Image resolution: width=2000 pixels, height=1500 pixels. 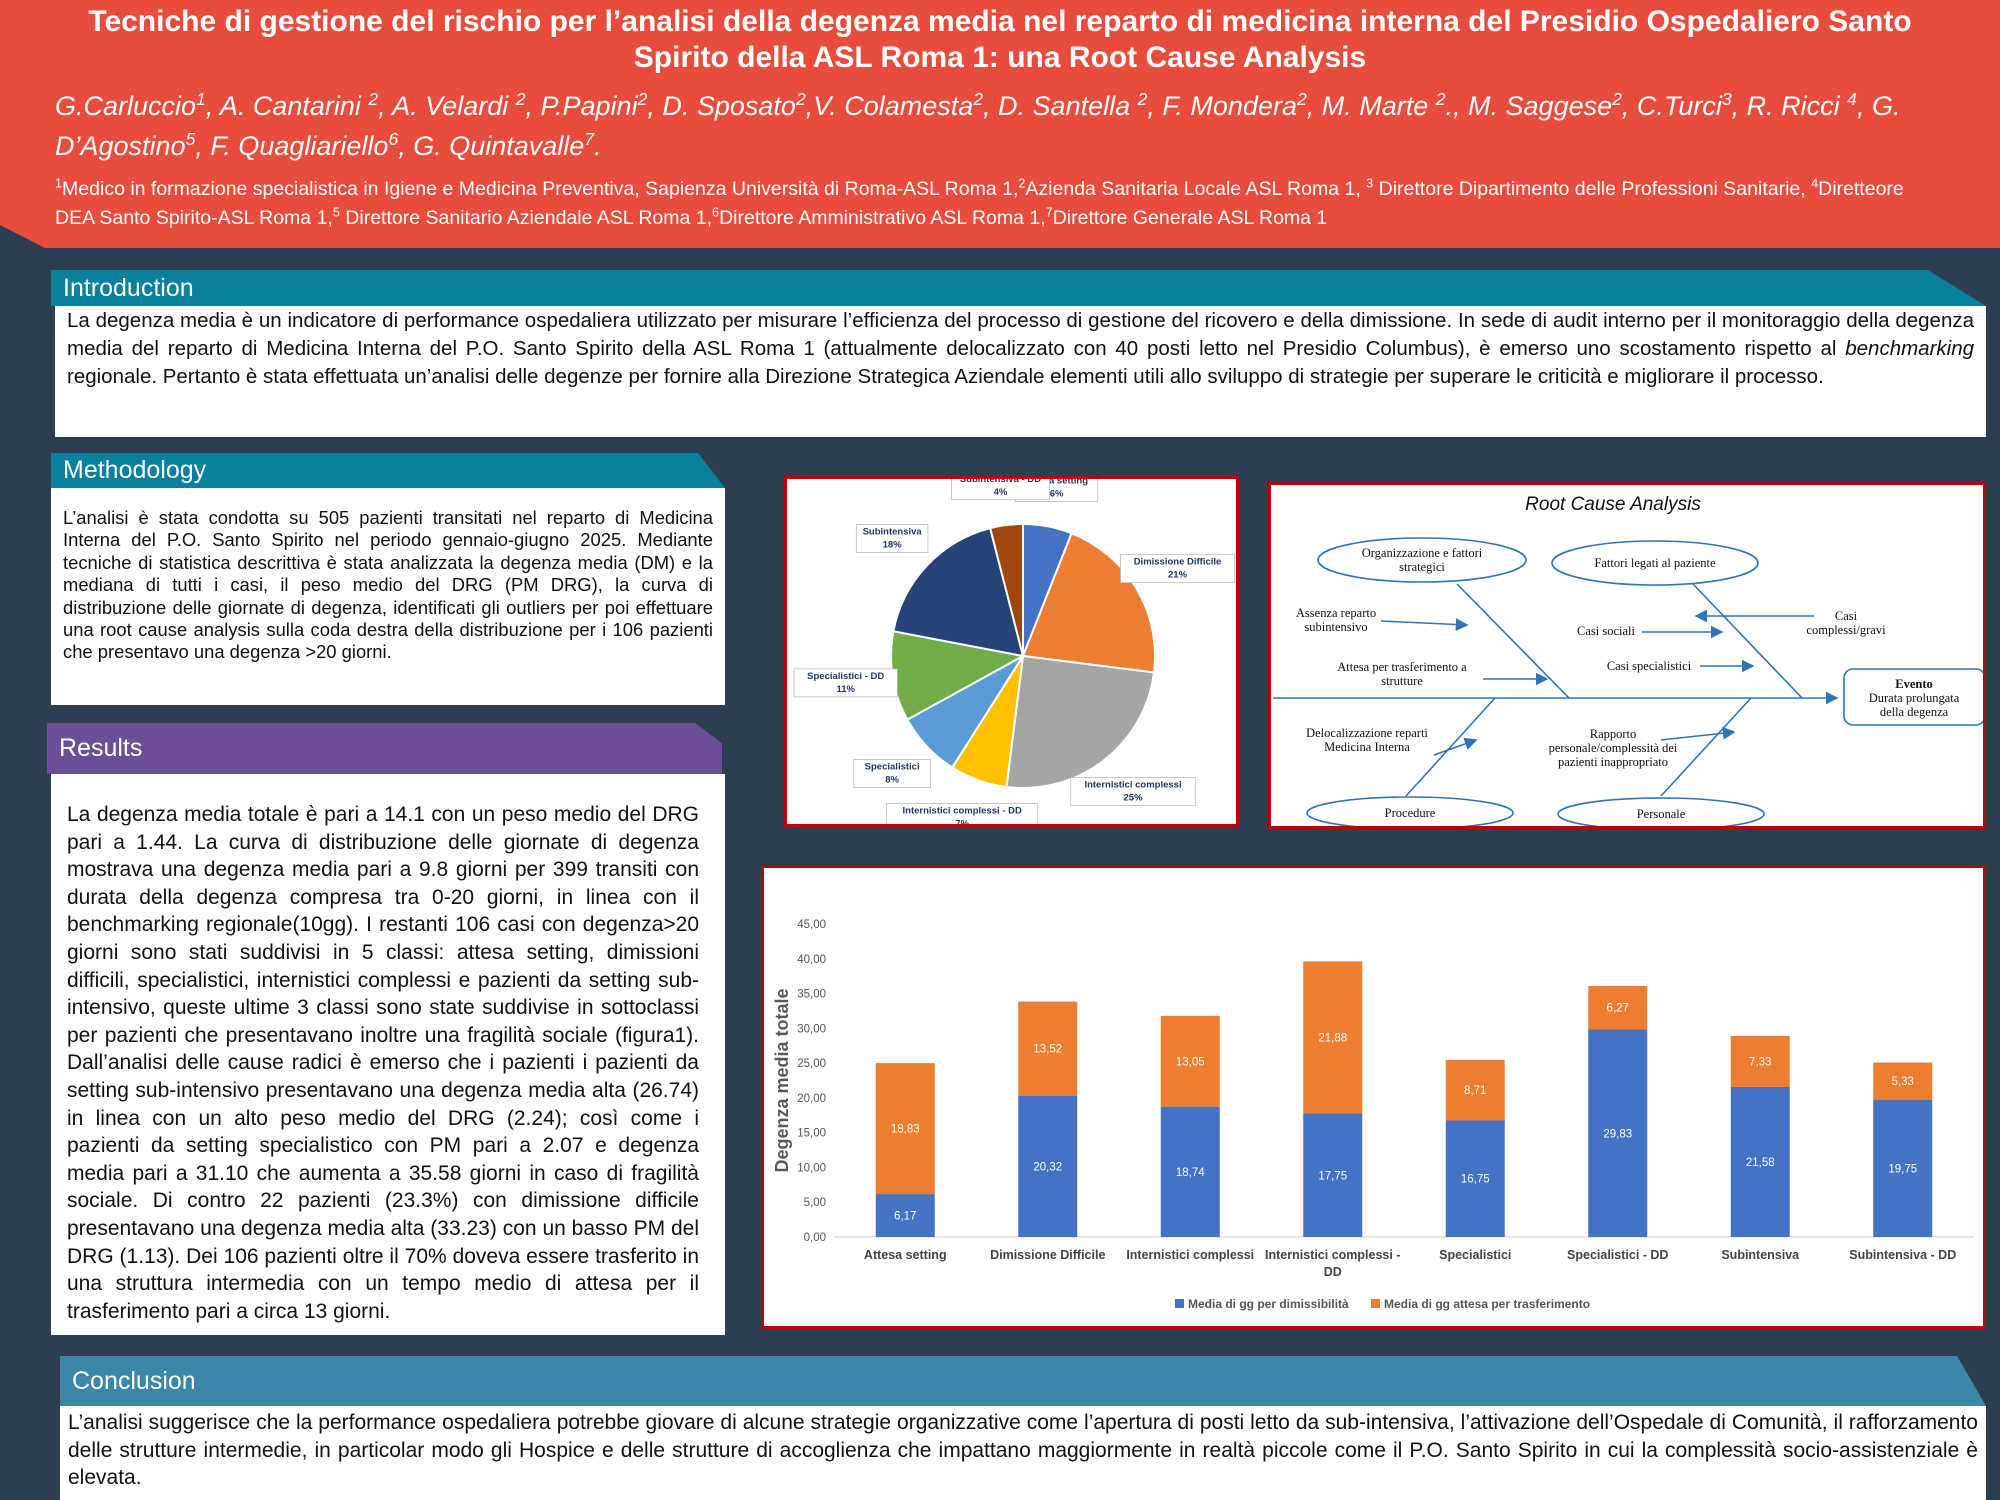 I want to click on value-label: 6,17, so click(x=905, y=1217).